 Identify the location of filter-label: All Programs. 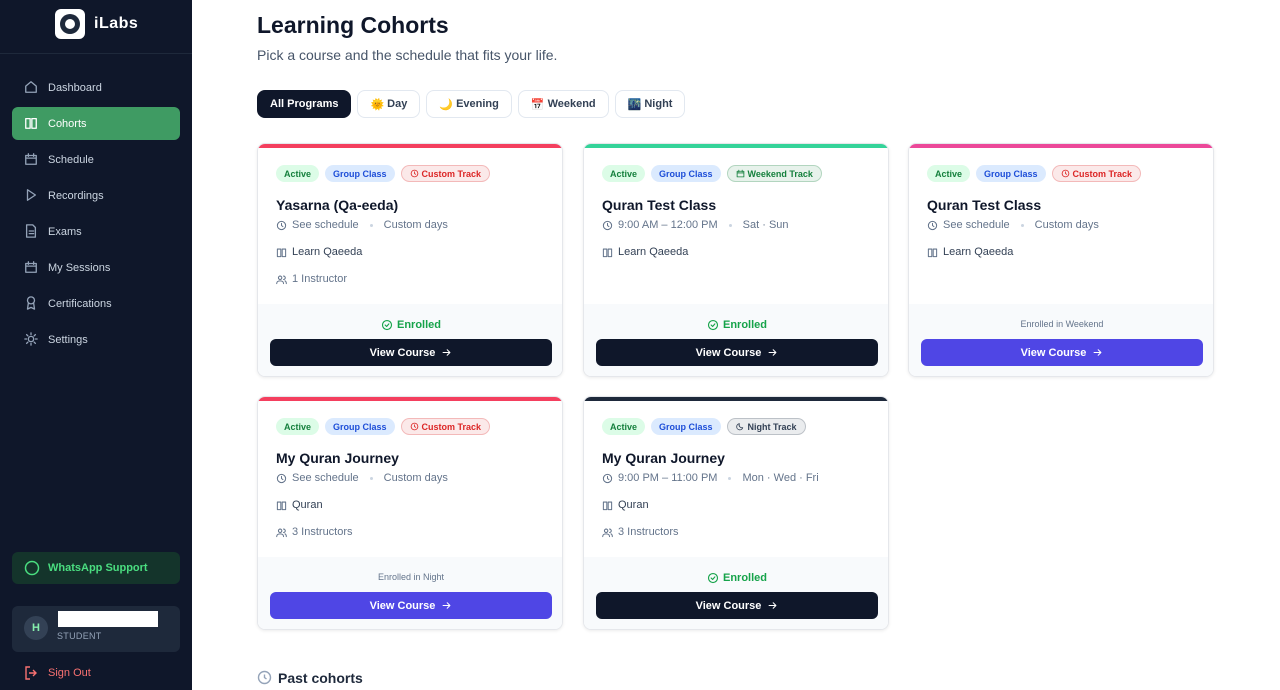
(304, 104).